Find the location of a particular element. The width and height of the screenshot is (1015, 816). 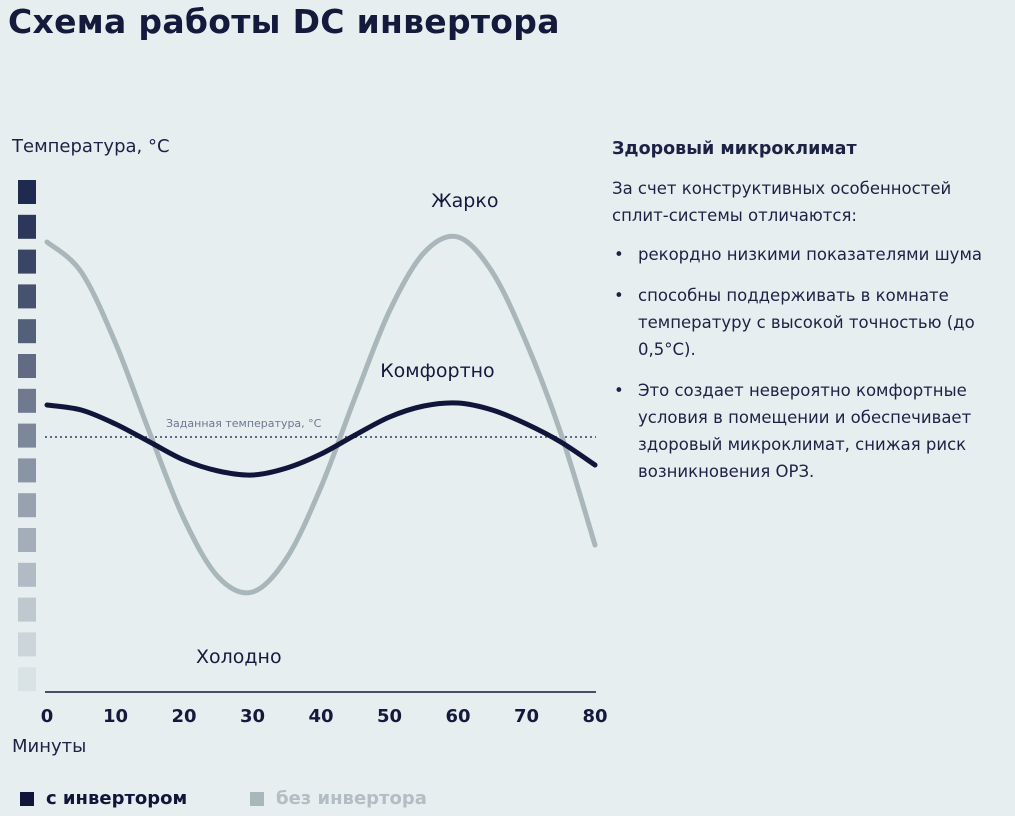

set-temperature-label: Заданная температура, °C is located at coordinates (244, 423).